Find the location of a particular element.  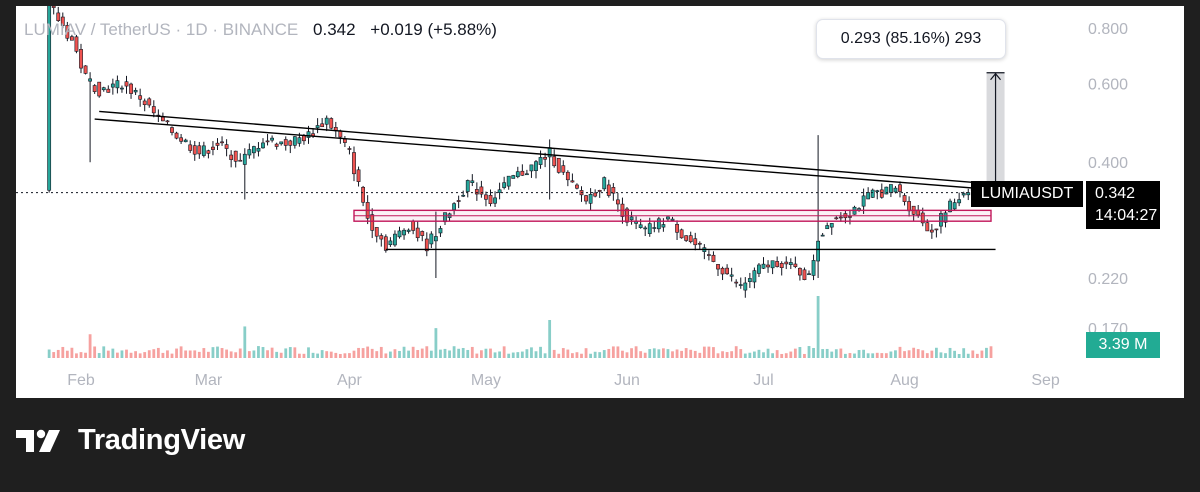

y-tick-label: 0.800 is located at coordinates (1108, 29).